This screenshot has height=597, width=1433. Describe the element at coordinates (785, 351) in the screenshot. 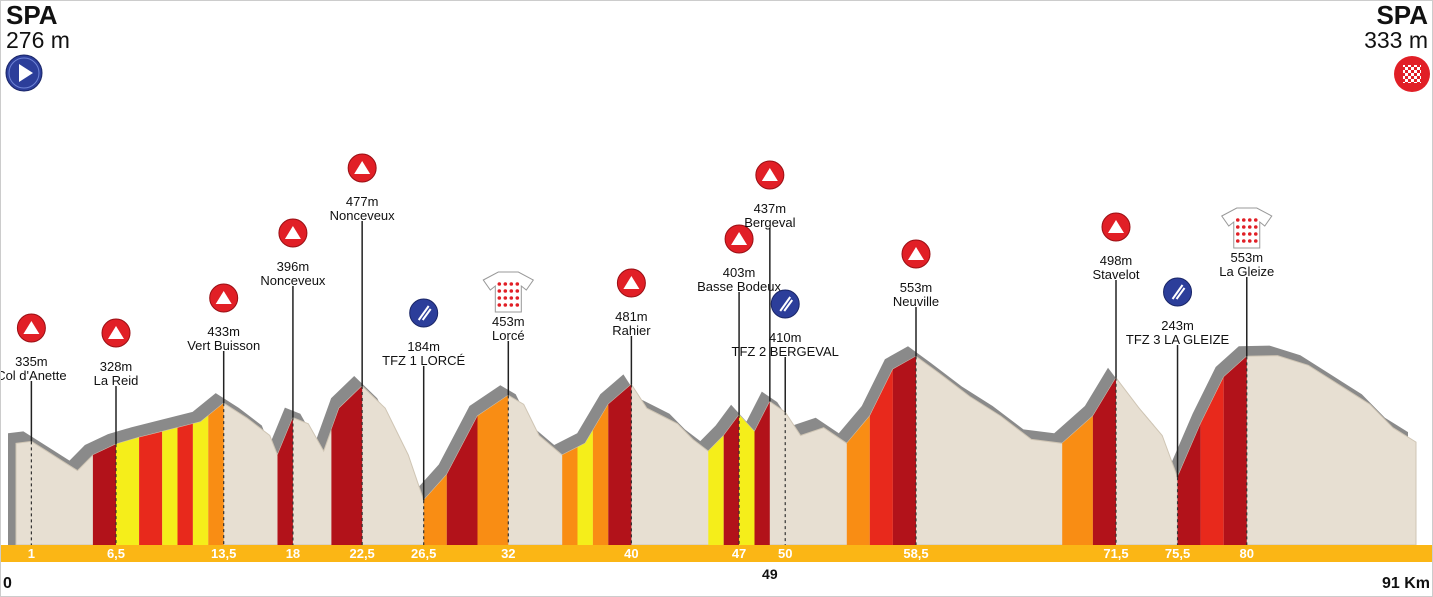

I see `annotation-name-10: TFZ 2 BERGEVAL` at that location.